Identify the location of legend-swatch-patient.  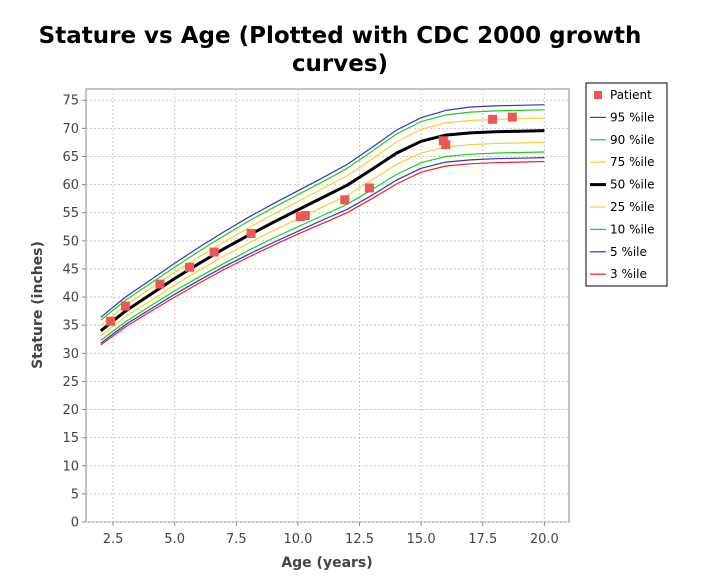
(598, 95).